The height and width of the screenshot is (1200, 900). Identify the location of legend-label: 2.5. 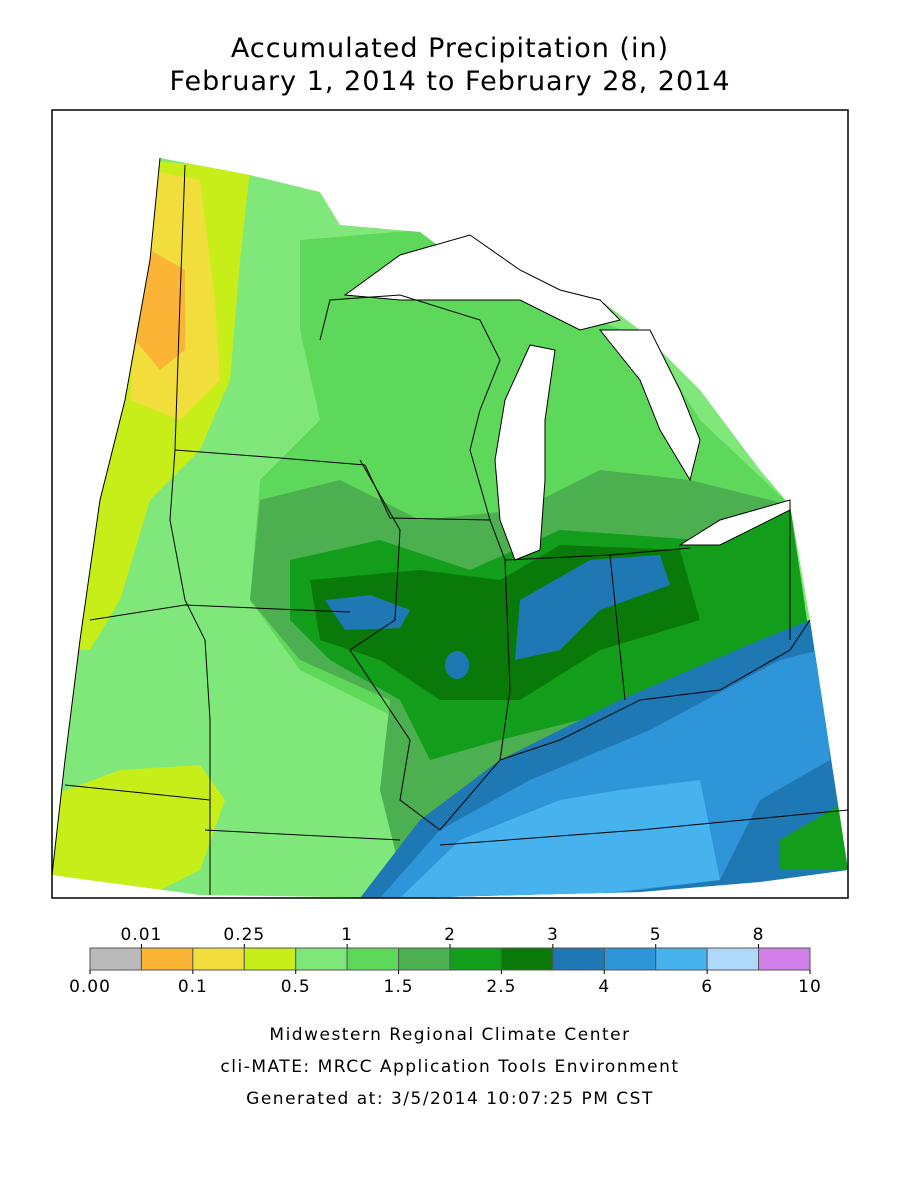
(501, 987).